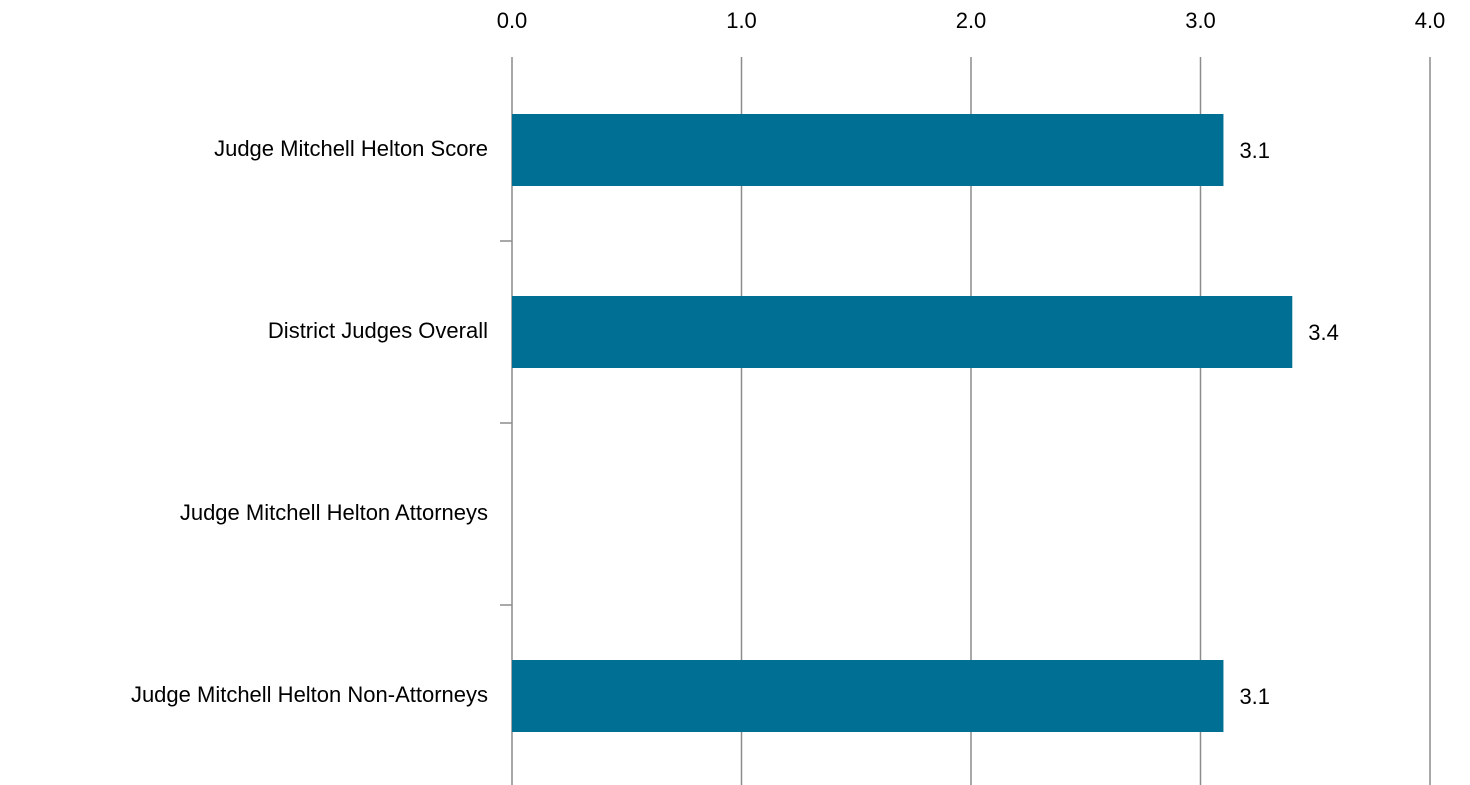 This screenshot has height=785, width=1470. What do you see at coordinates (1430, 20) in the screenshot?
I see `x-tick-label: 4.0` at bounding box center [1430, 20].